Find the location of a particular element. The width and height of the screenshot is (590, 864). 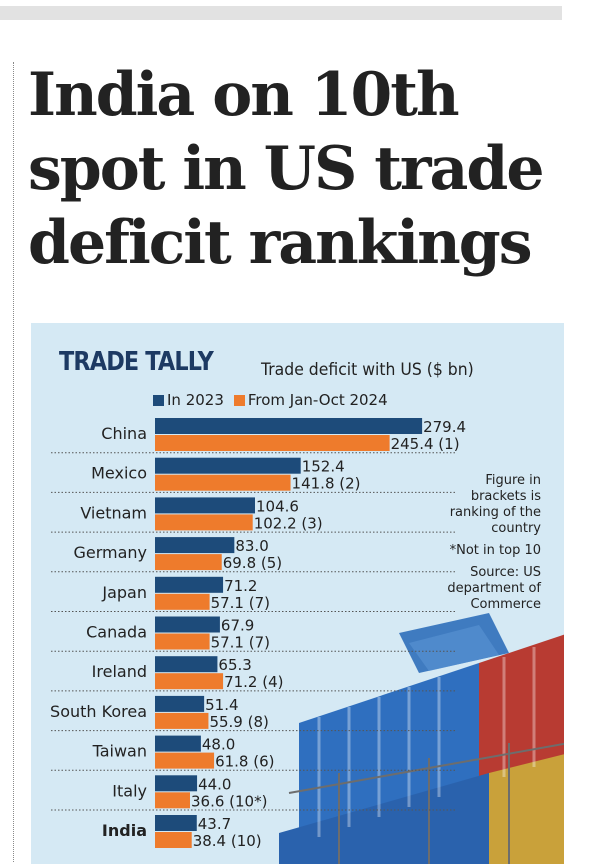

column-rule is located at coordinates (13, 462).